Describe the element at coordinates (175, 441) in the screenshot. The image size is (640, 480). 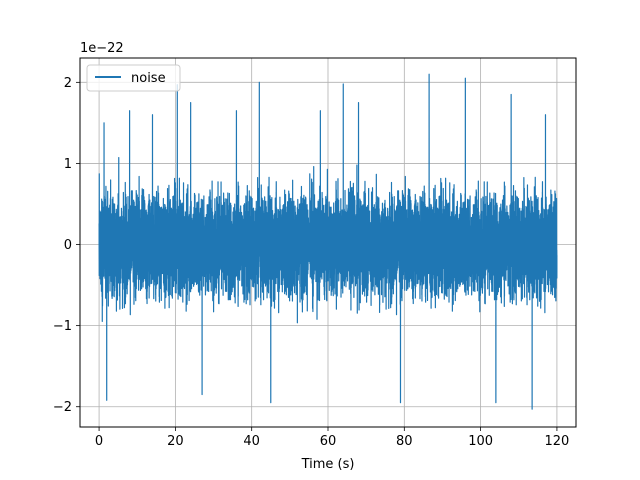
I see `x-tick-label: 20` at that location.